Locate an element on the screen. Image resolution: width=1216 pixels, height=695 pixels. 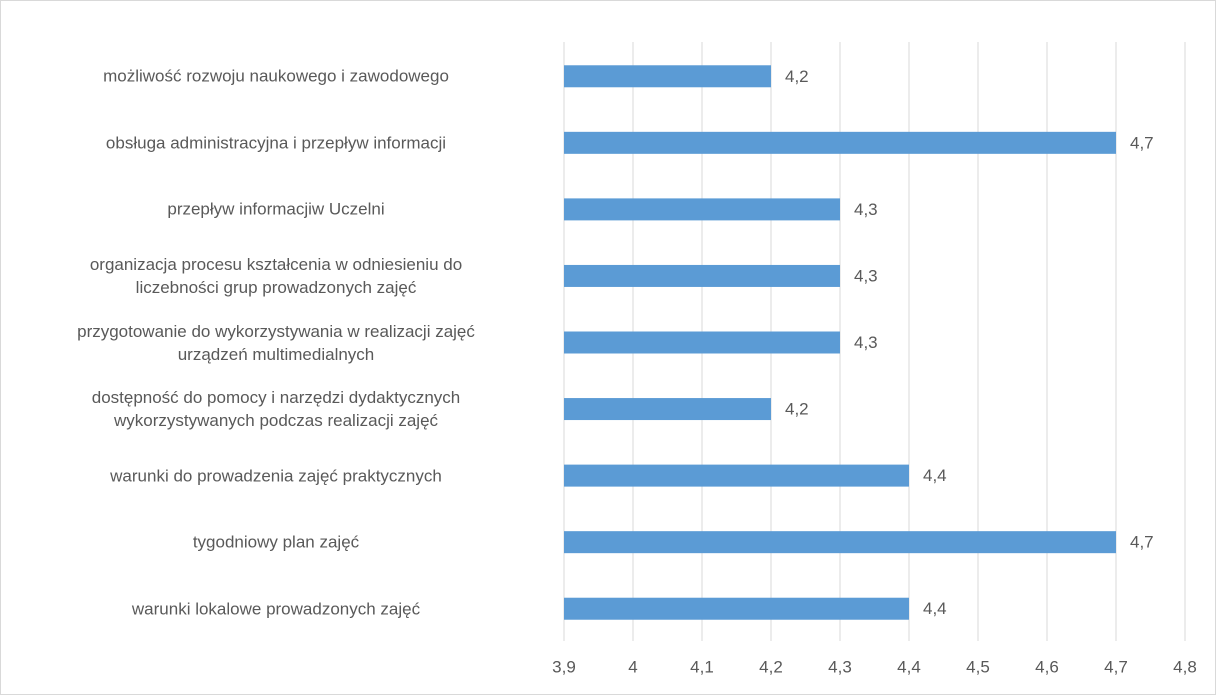
y-tick-label: przepływ informacjiw Uczelni is located at coordinates (276, 209).